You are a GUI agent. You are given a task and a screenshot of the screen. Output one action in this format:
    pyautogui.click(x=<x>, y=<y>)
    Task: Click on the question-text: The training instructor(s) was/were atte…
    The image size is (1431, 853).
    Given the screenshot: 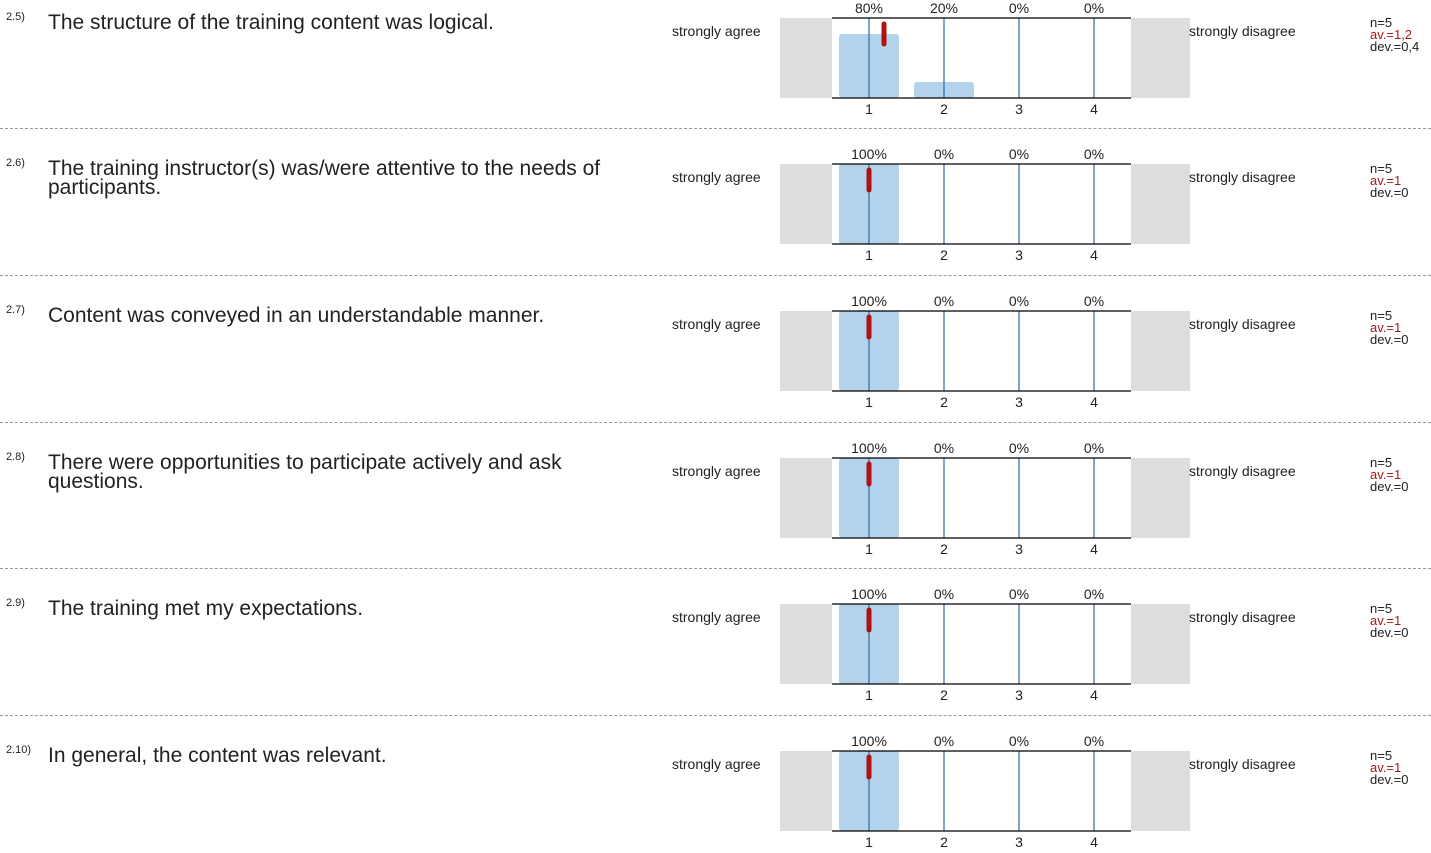 What is the action you would take?
    pyautogui.click(x=324, y=178)
    